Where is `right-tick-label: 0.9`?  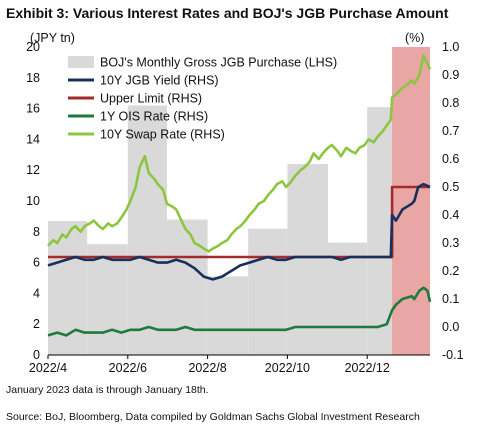 right-tick-label: 0.9 is located at coordinates (450, 75).